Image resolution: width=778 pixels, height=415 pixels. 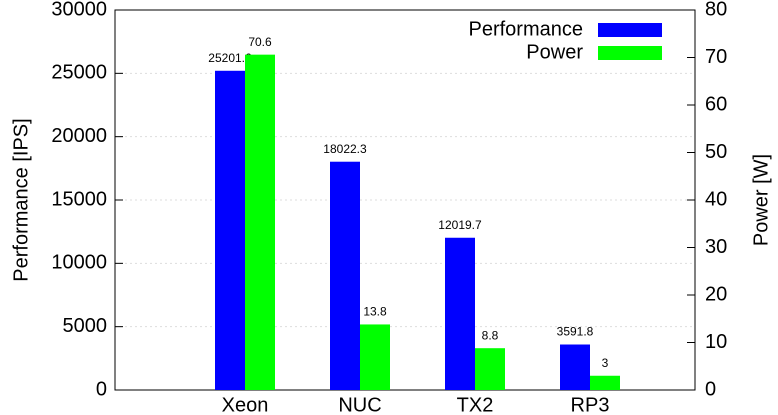 What do you see at coordinates (230, 58) in the screenshot?
I see `value-label: 25201.6` at bounding box center [230, 58].